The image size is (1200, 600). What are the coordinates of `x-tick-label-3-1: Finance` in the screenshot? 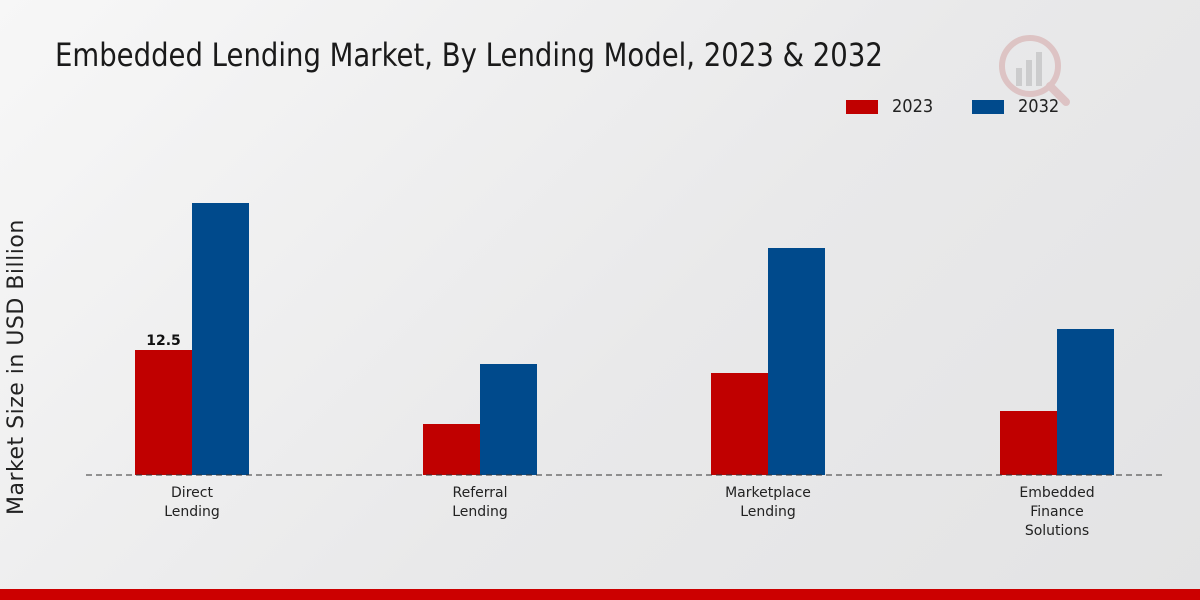 It's located at (1057, 512).